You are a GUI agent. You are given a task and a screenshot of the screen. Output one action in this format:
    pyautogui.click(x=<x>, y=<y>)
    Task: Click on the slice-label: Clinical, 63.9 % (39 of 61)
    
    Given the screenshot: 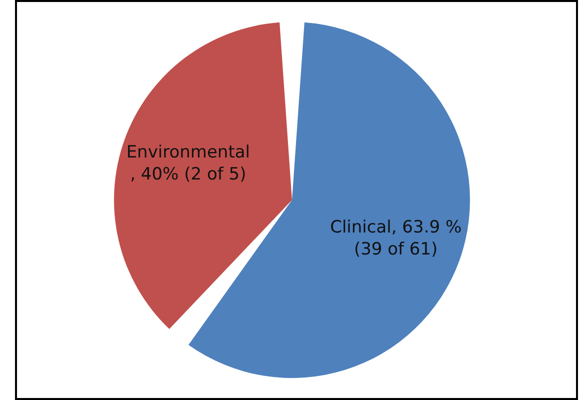 What is the action you would take?
    pyautogui.click(x=396, y=238)
    